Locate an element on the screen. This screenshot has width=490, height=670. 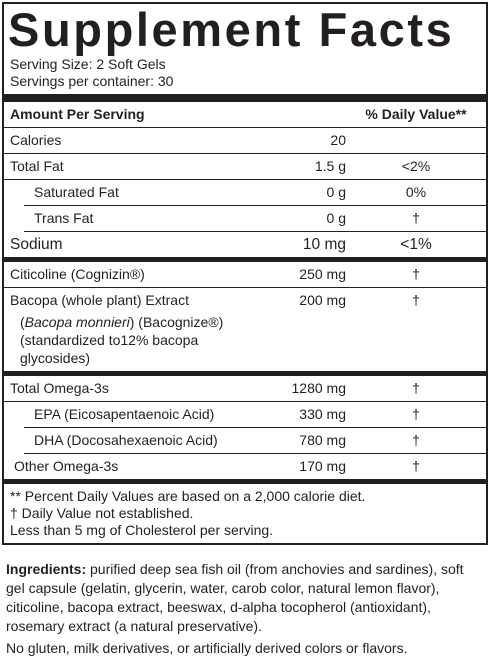
nutrient-row: Total Fat 1.5 g <2% is located at coordinates (245, 167).